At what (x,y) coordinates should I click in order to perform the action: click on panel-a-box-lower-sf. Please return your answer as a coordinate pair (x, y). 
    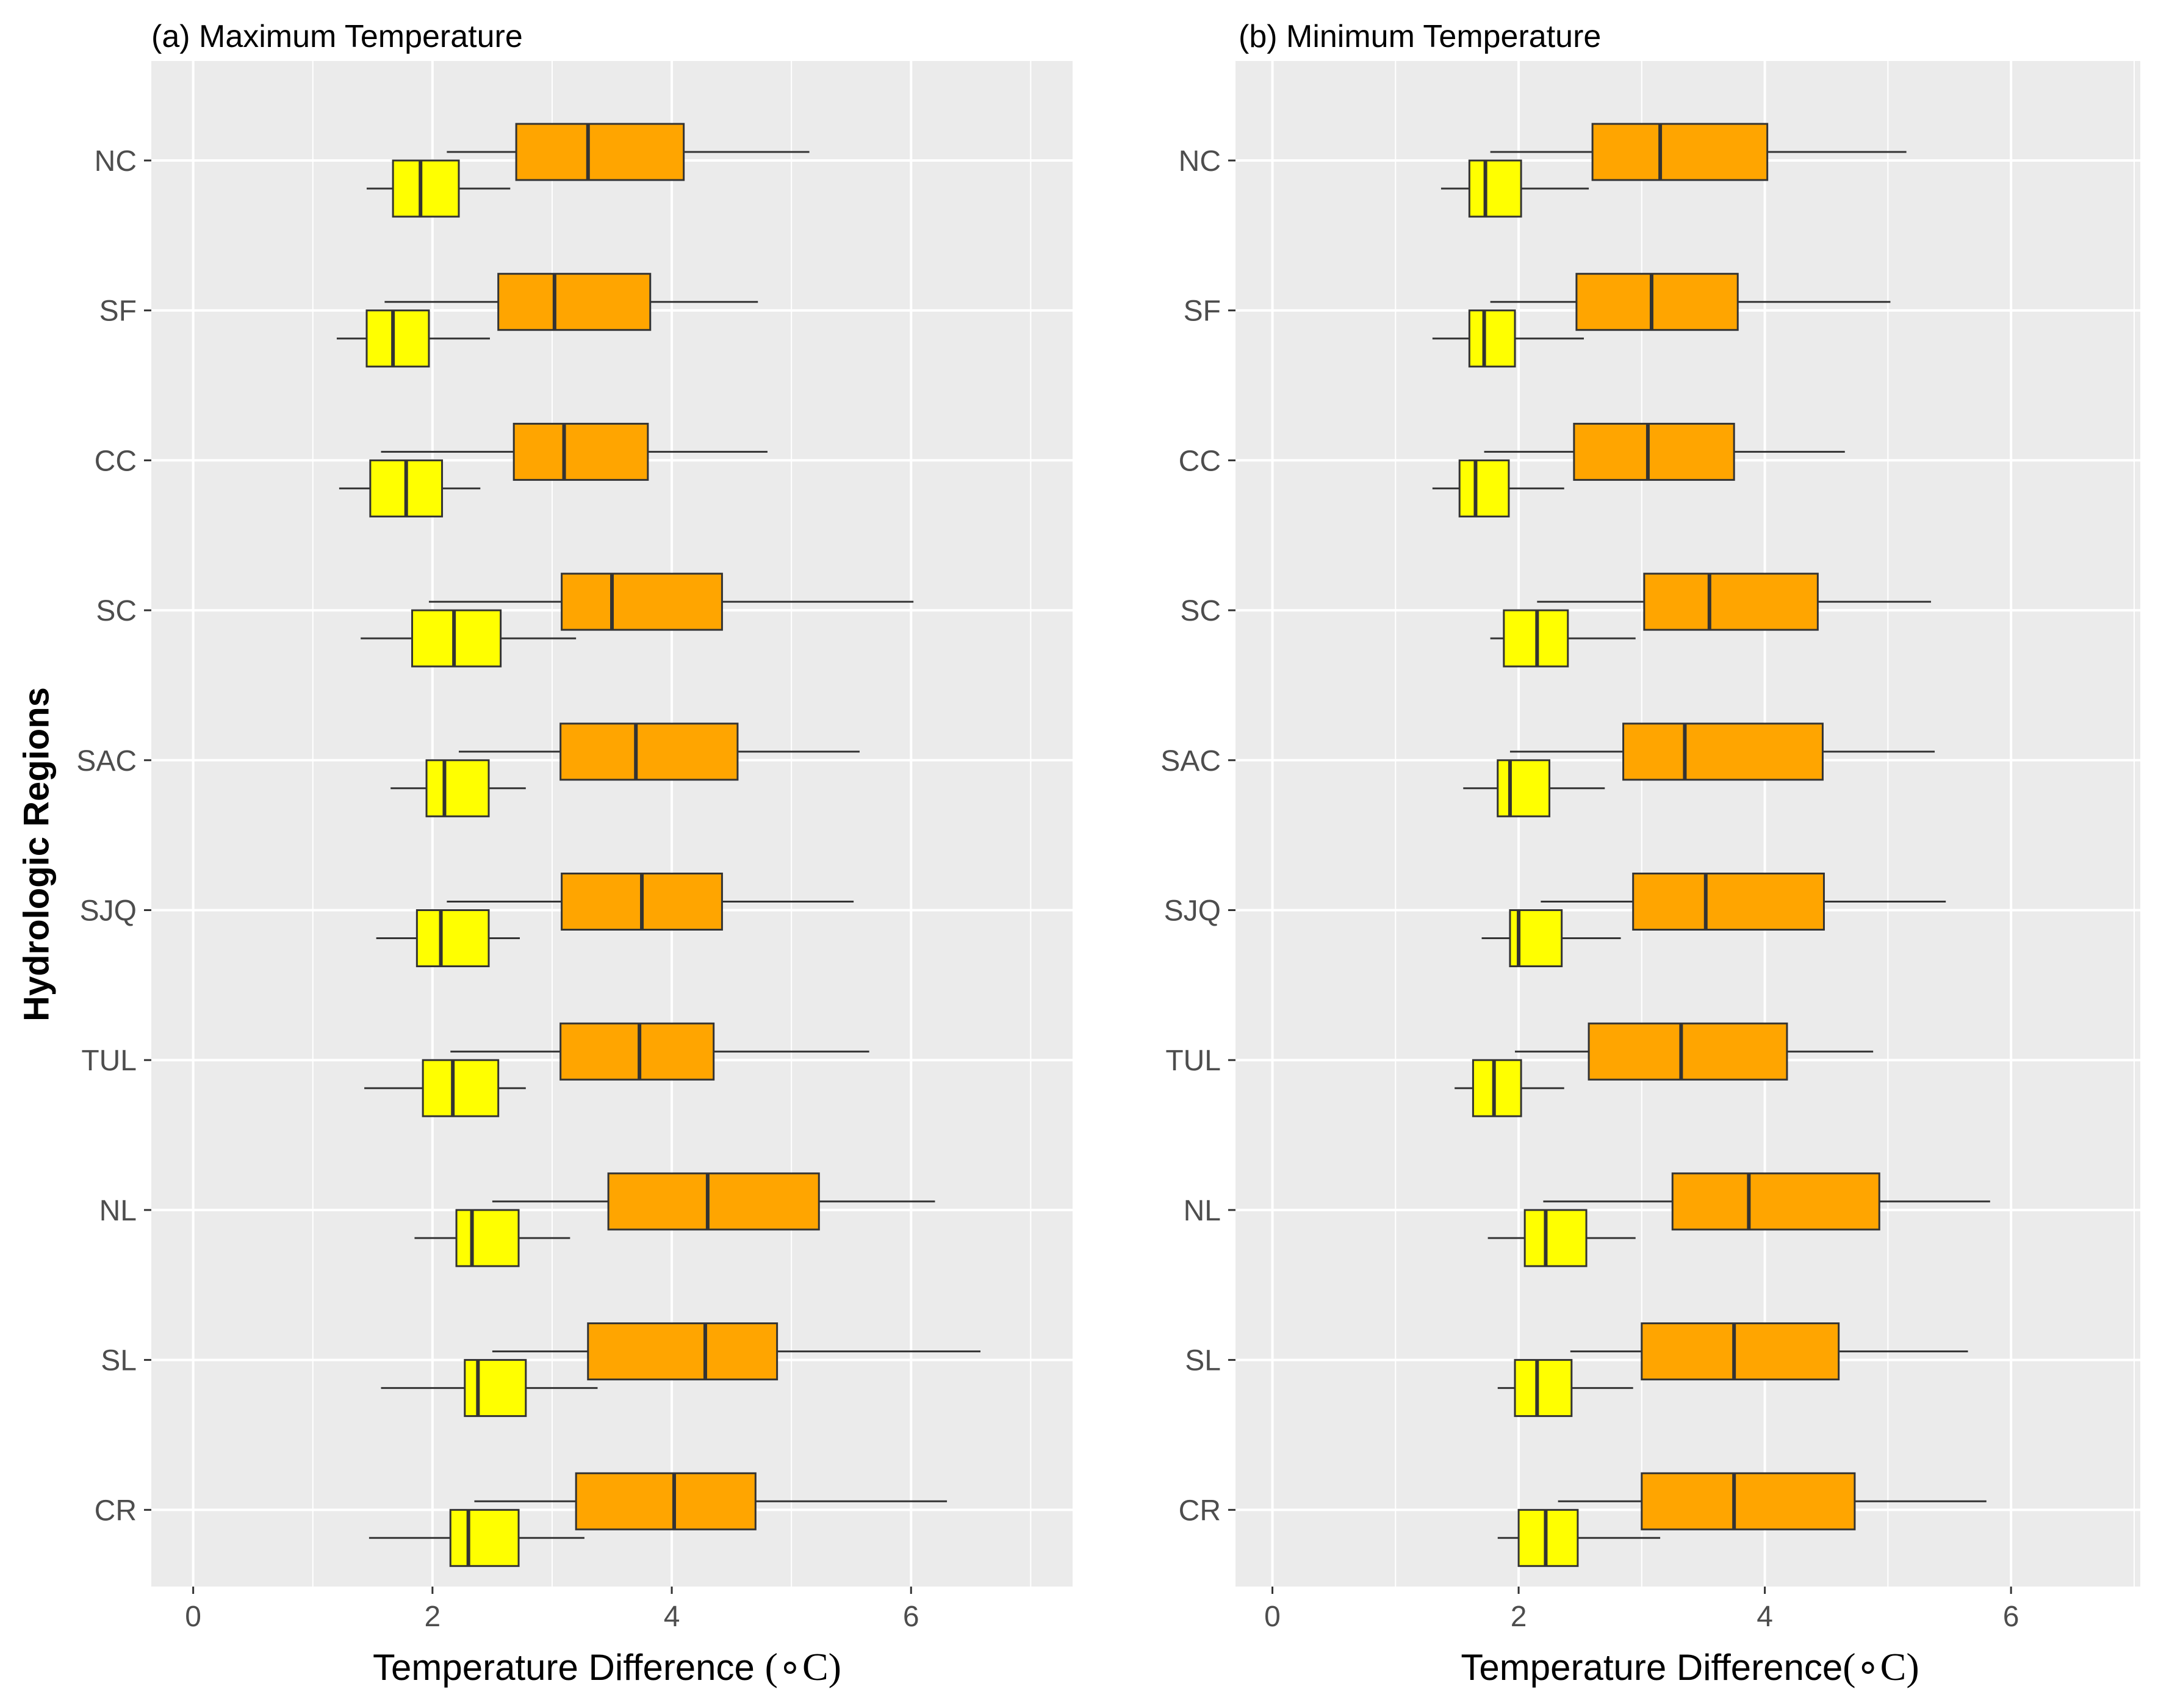
    Looking at the image, I should click on (413, 338).